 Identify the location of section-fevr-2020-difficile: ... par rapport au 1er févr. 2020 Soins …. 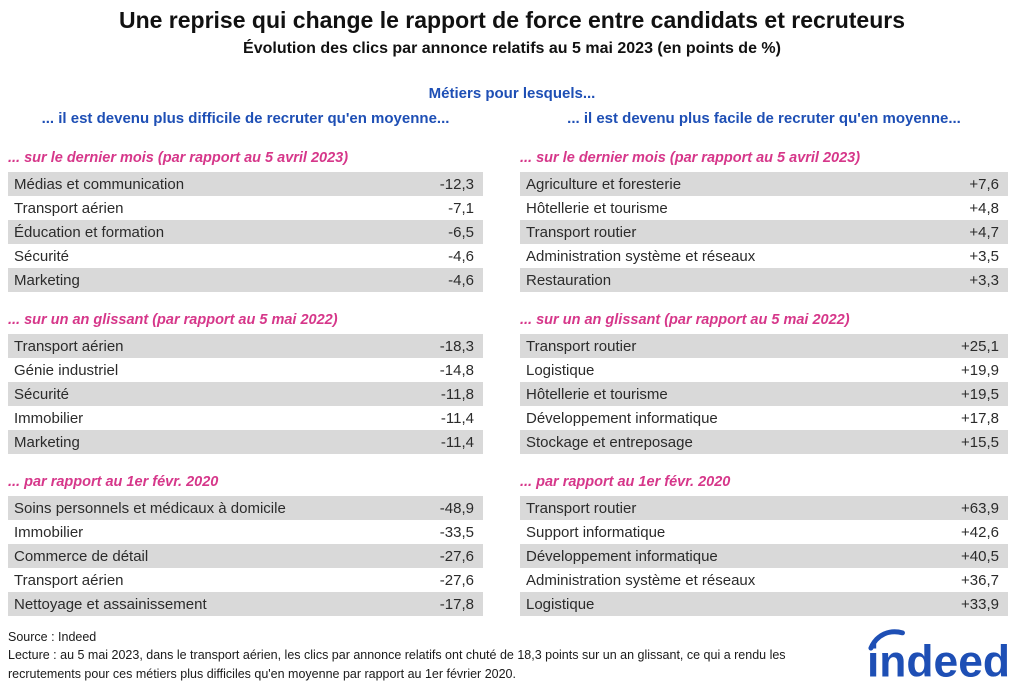
(245, 544).